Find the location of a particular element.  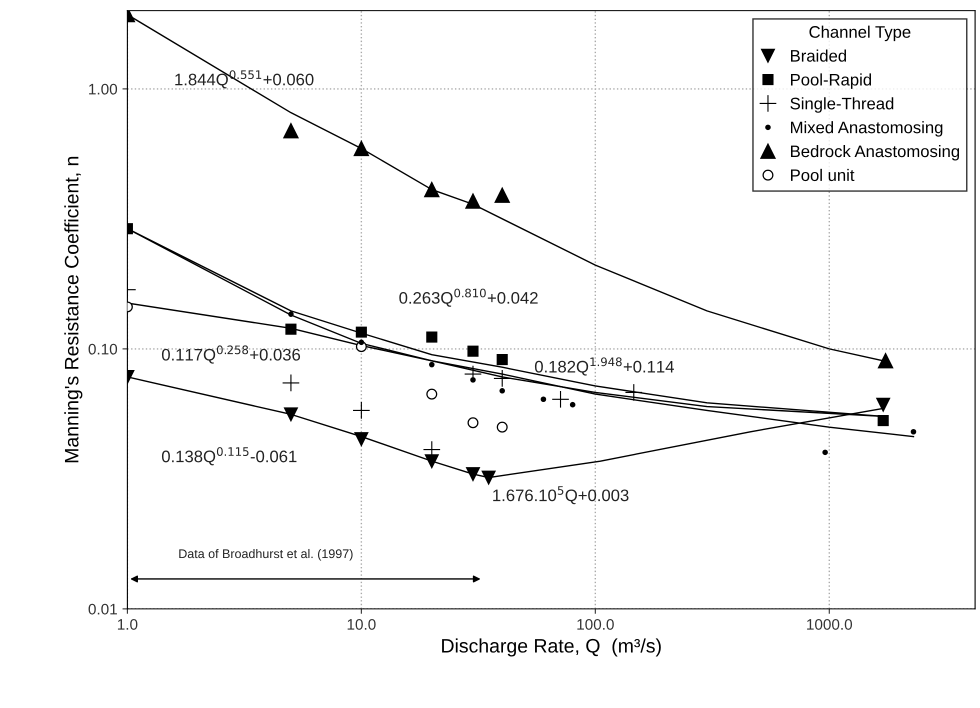

y-axis-title: Manning's Resistance Coefficient, n is located at coordinates (73, 309).